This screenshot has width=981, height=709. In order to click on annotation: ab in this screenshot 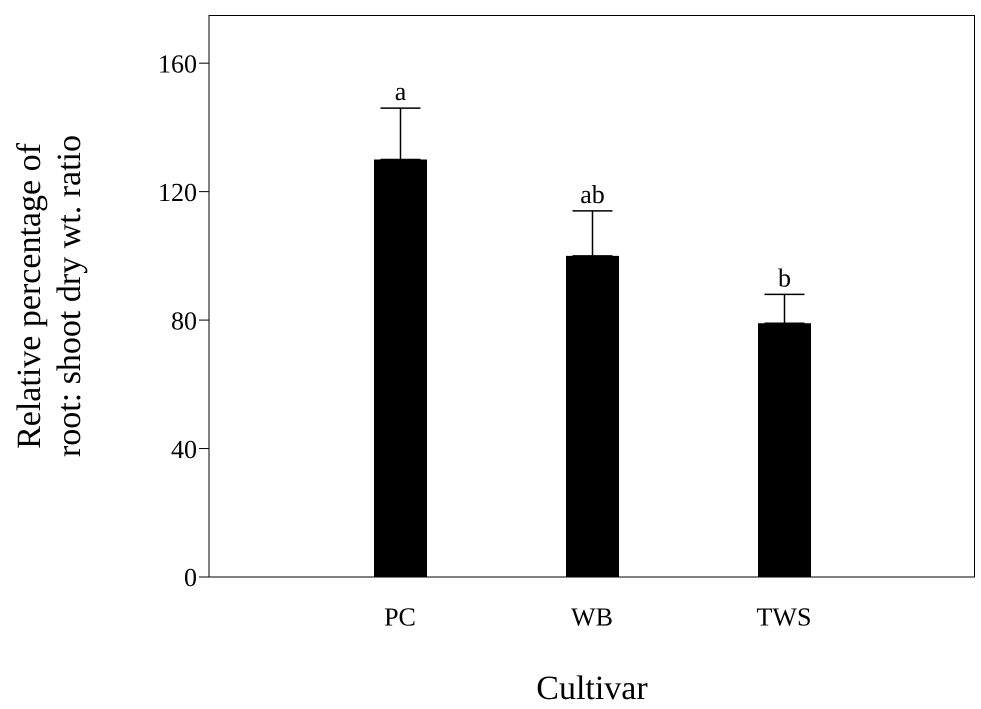, I will do `click(592, 194)`.